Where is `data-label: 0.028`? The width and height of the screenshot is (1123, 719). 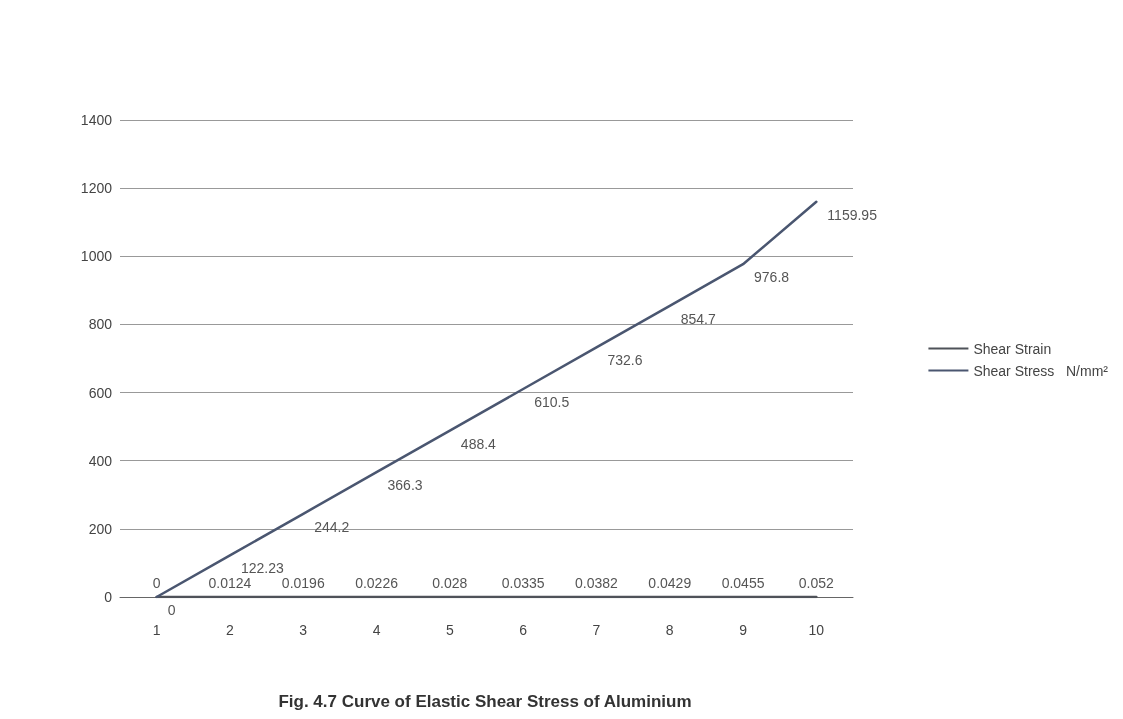
data-label: 0.028 is located at coordinates (450, 582).